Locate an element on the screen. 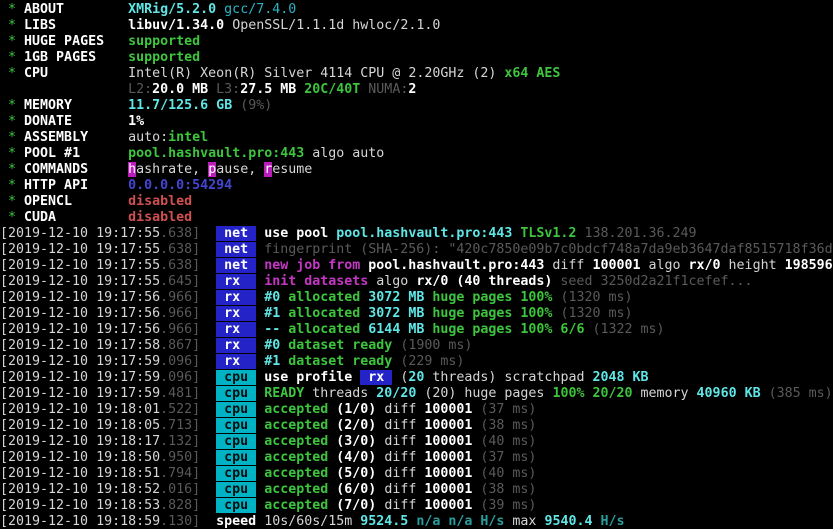 This screenshot has height=529, width=833. text-segment: 100% 20/20 is located at coordinates (596, 393).